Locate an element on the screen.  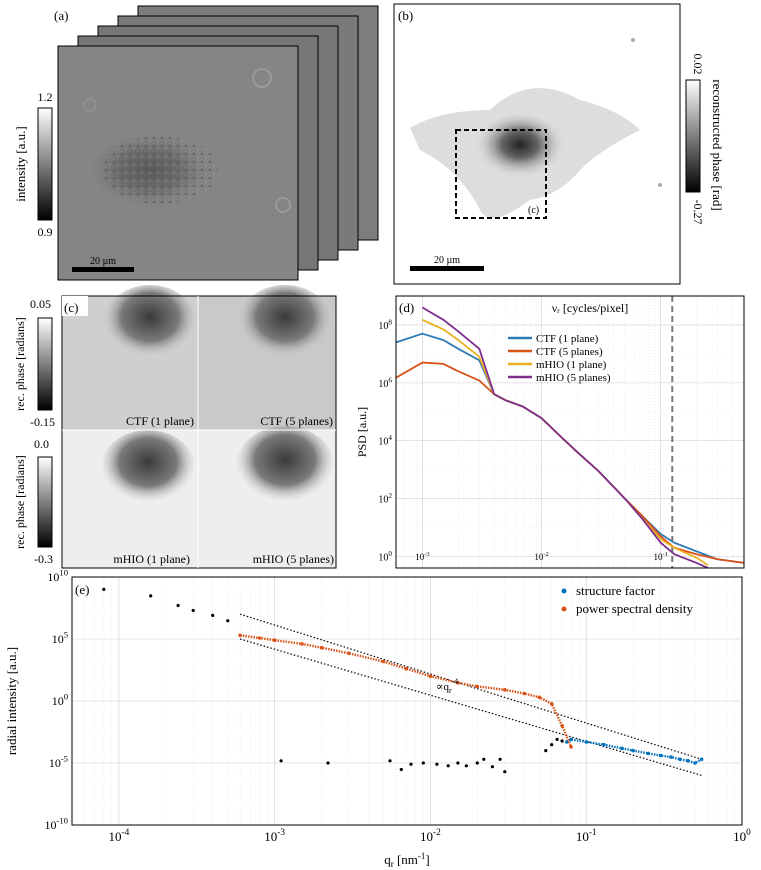
series-power-spectral-density is located at coordinates (405, 691).